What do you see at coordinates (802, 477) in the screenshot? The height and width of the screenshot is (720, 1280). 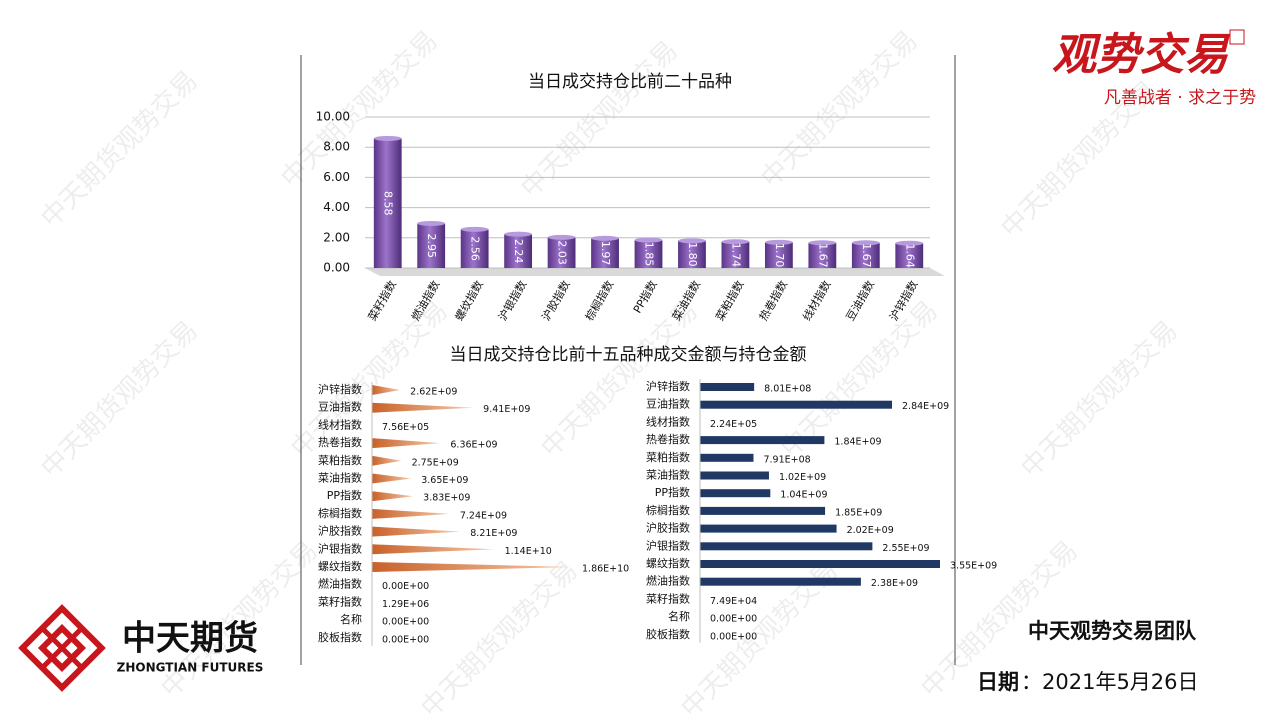 I see `value-label: 1.02E+09` at bounding box center [802, 477].